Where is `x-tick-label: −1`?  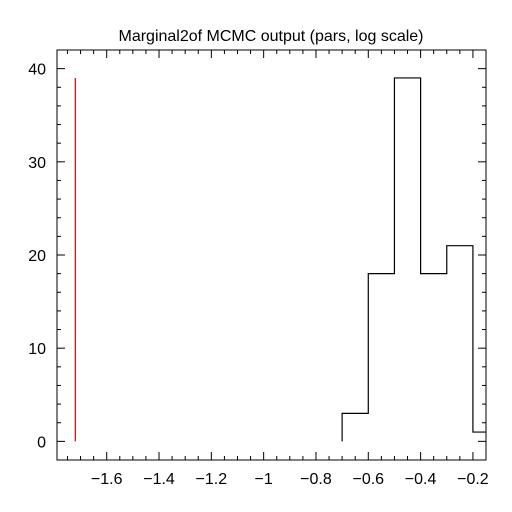 x-tick-label: −1 is located at coordinates (264, 479).